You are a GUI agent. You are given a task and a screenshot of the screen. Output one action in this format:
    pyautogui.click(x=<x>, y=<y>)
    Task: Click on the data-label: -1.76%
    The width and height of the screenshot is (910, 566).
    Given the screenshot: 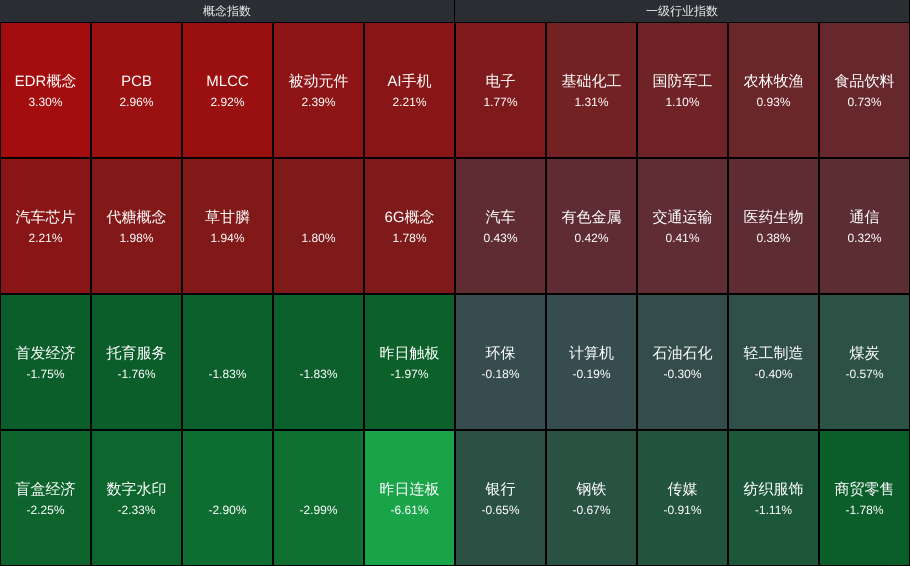 What is the action you would take?
    pyautogui.click(x=136, y=374)
    